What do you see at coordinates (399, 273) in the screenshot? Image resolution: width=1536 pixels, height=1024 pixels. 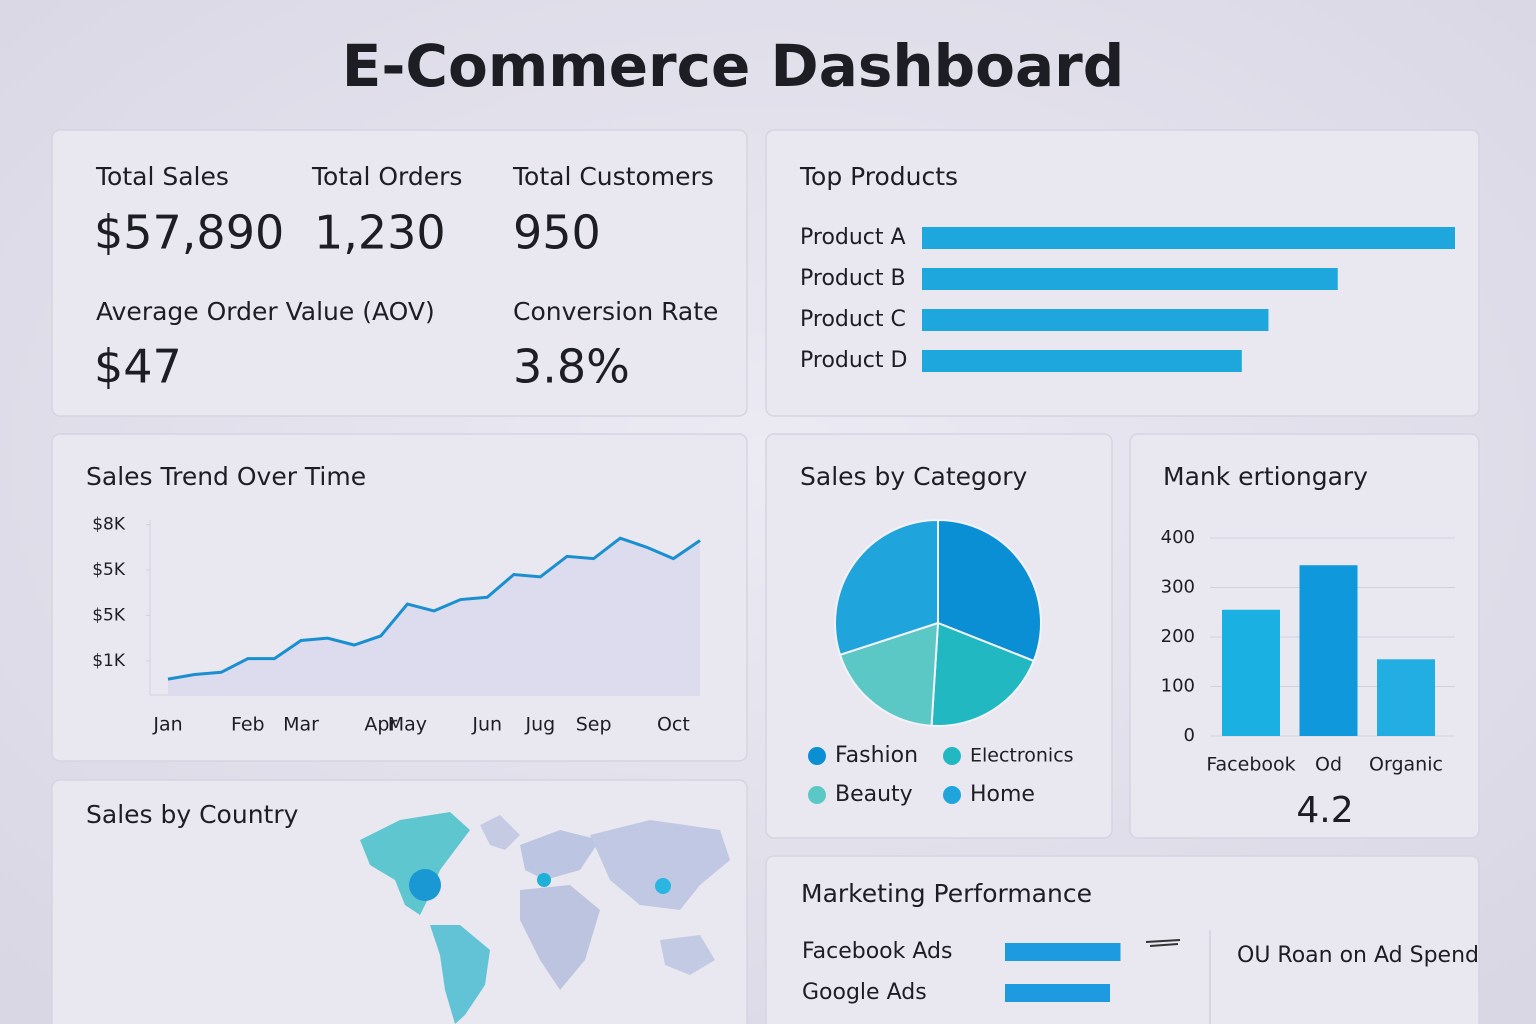 I see `kpi-panel` at bounding box center [399, 273].